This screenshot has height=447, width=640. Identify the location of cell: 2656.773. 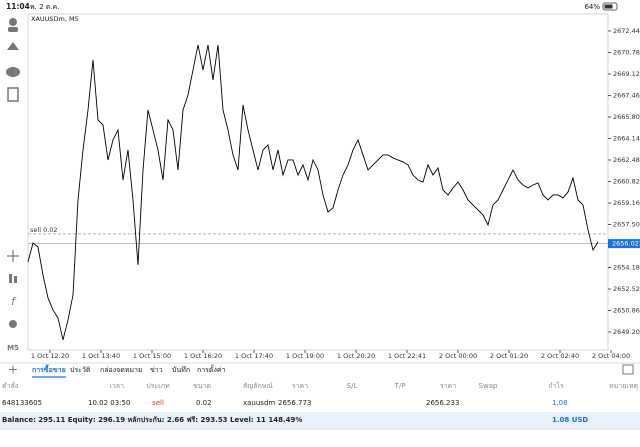
(294, 403).